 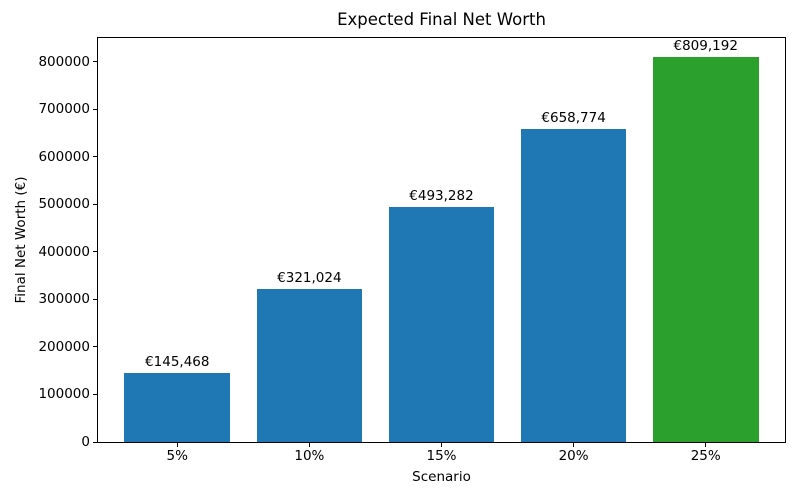 What do you see at coordinates (573, 117) in the screenshot?
I see `bar-value-label: €658,774` at bounding box center [573, 117].